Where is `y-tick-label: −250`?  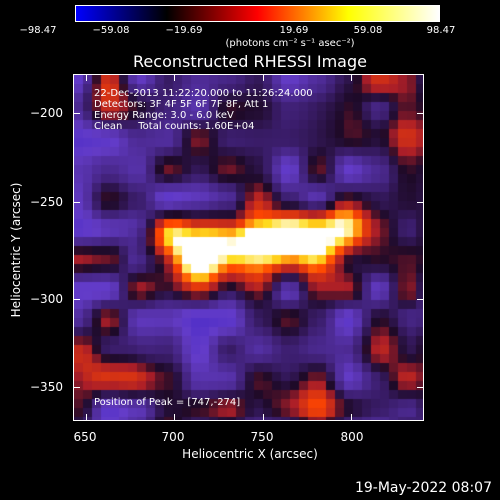
y-tick-label: −250 is located at coordinates (46, 202).